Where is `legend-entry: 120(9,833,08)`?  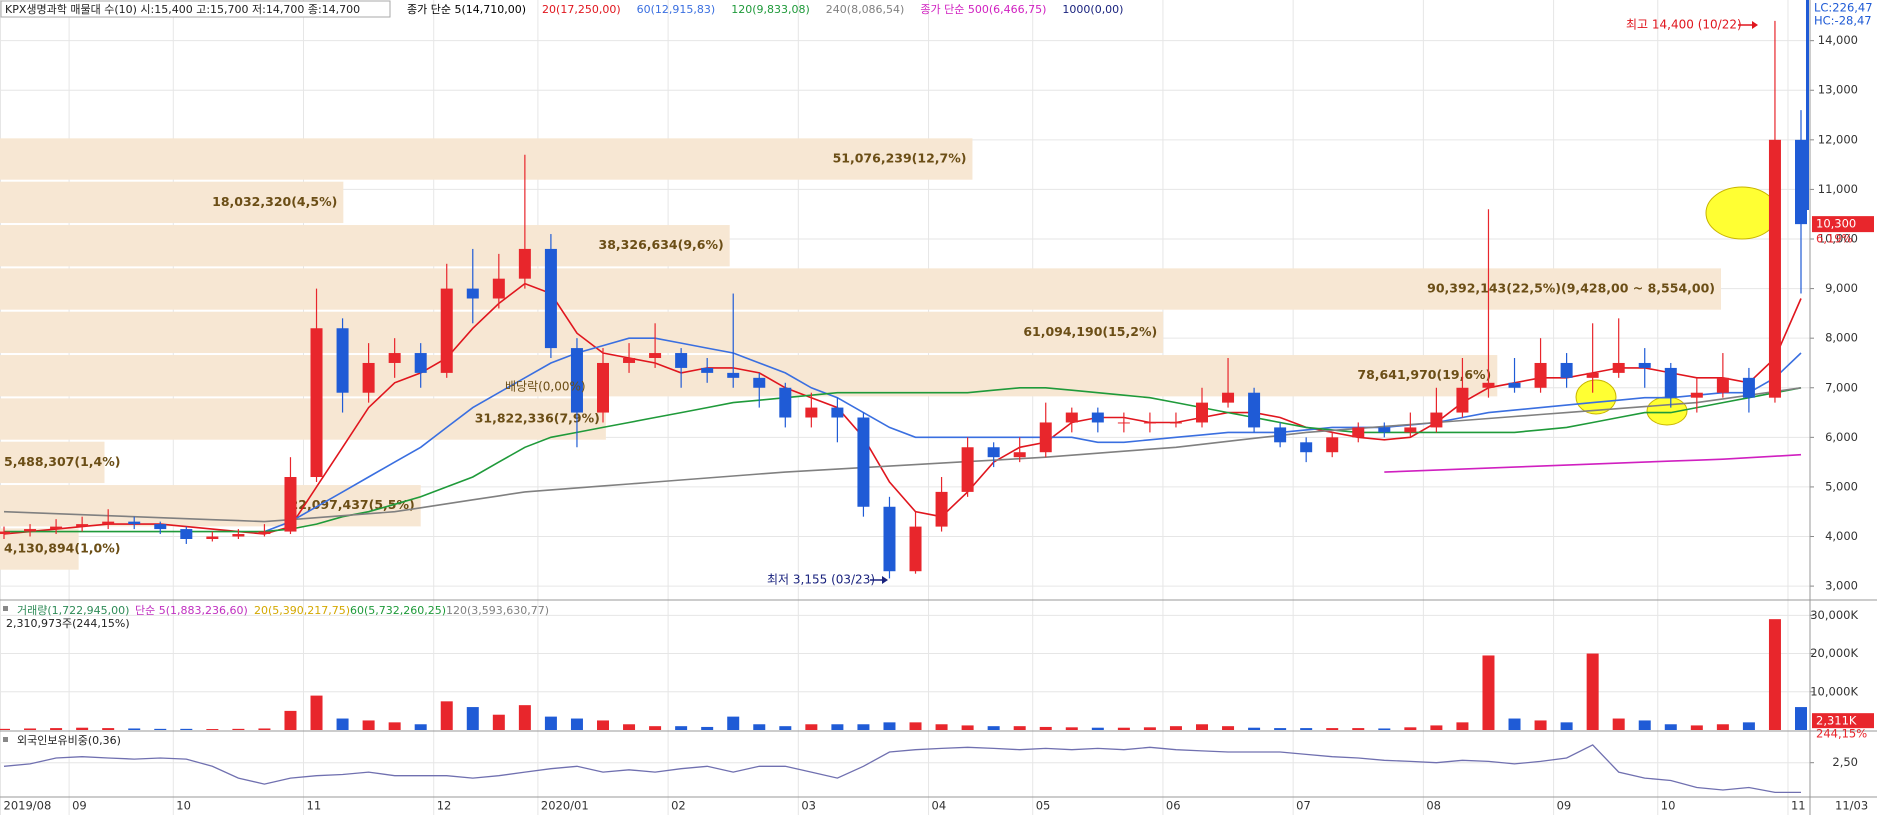
legend-entry: 120(9,833,08) is located at coordinates (770, 9).